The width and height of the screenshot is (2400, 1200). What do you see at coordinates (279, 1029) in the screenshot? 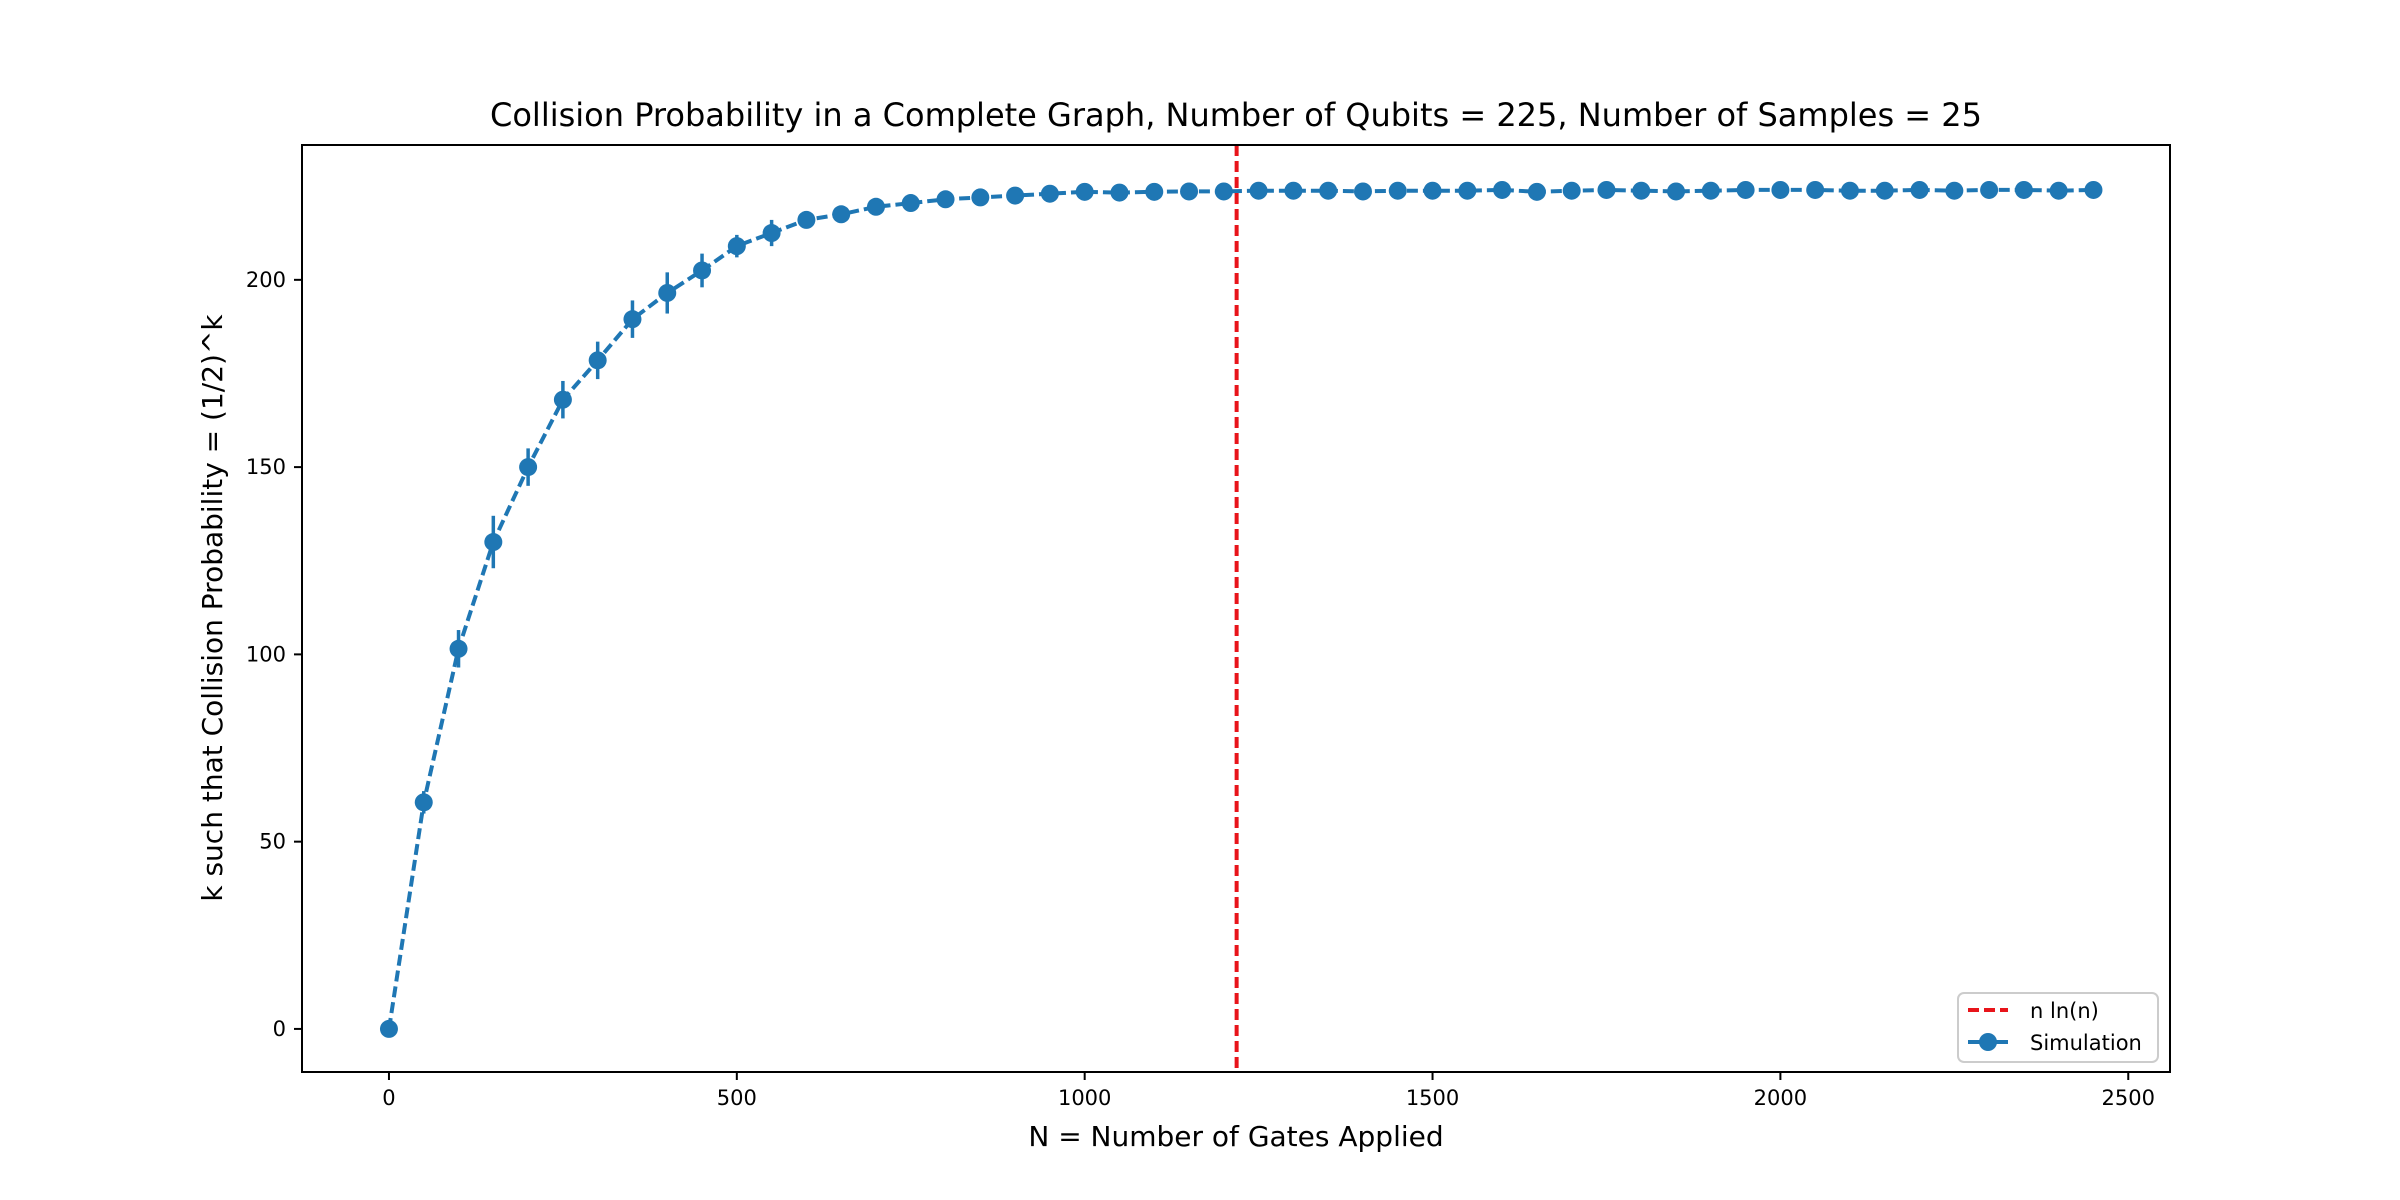
I see `y-tick-label: 0` at bounding box center [279, 1029].